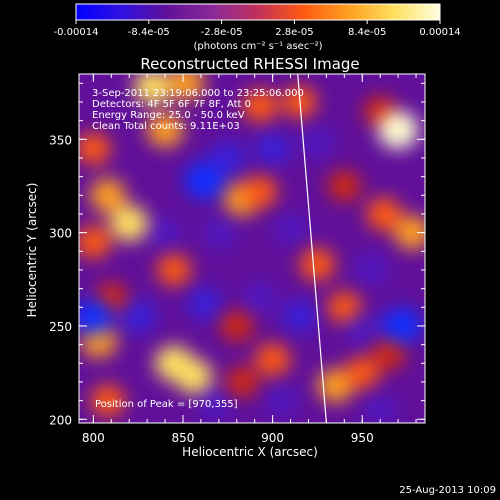 The height and width of the screenshot is (500, 500). Describe the element at coordinates (272, 438) in the screenshot. I see `x-tick-label: 900` at that location.